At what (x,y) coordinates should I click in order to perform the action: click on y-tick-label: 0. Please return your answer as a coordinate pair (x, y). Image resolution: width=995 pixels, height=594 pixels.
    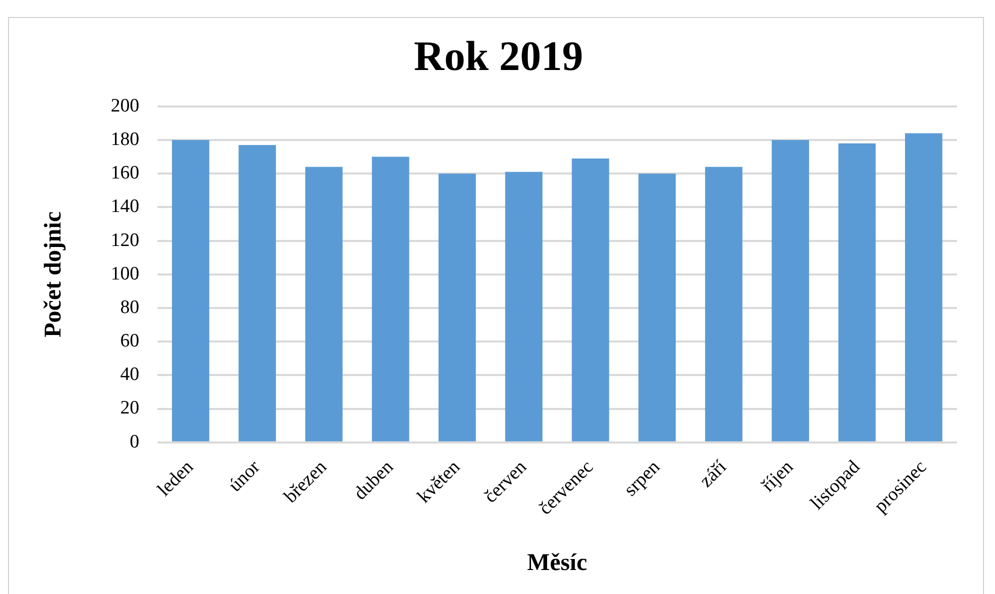
    Looking at the image, I should click on (135, 441).